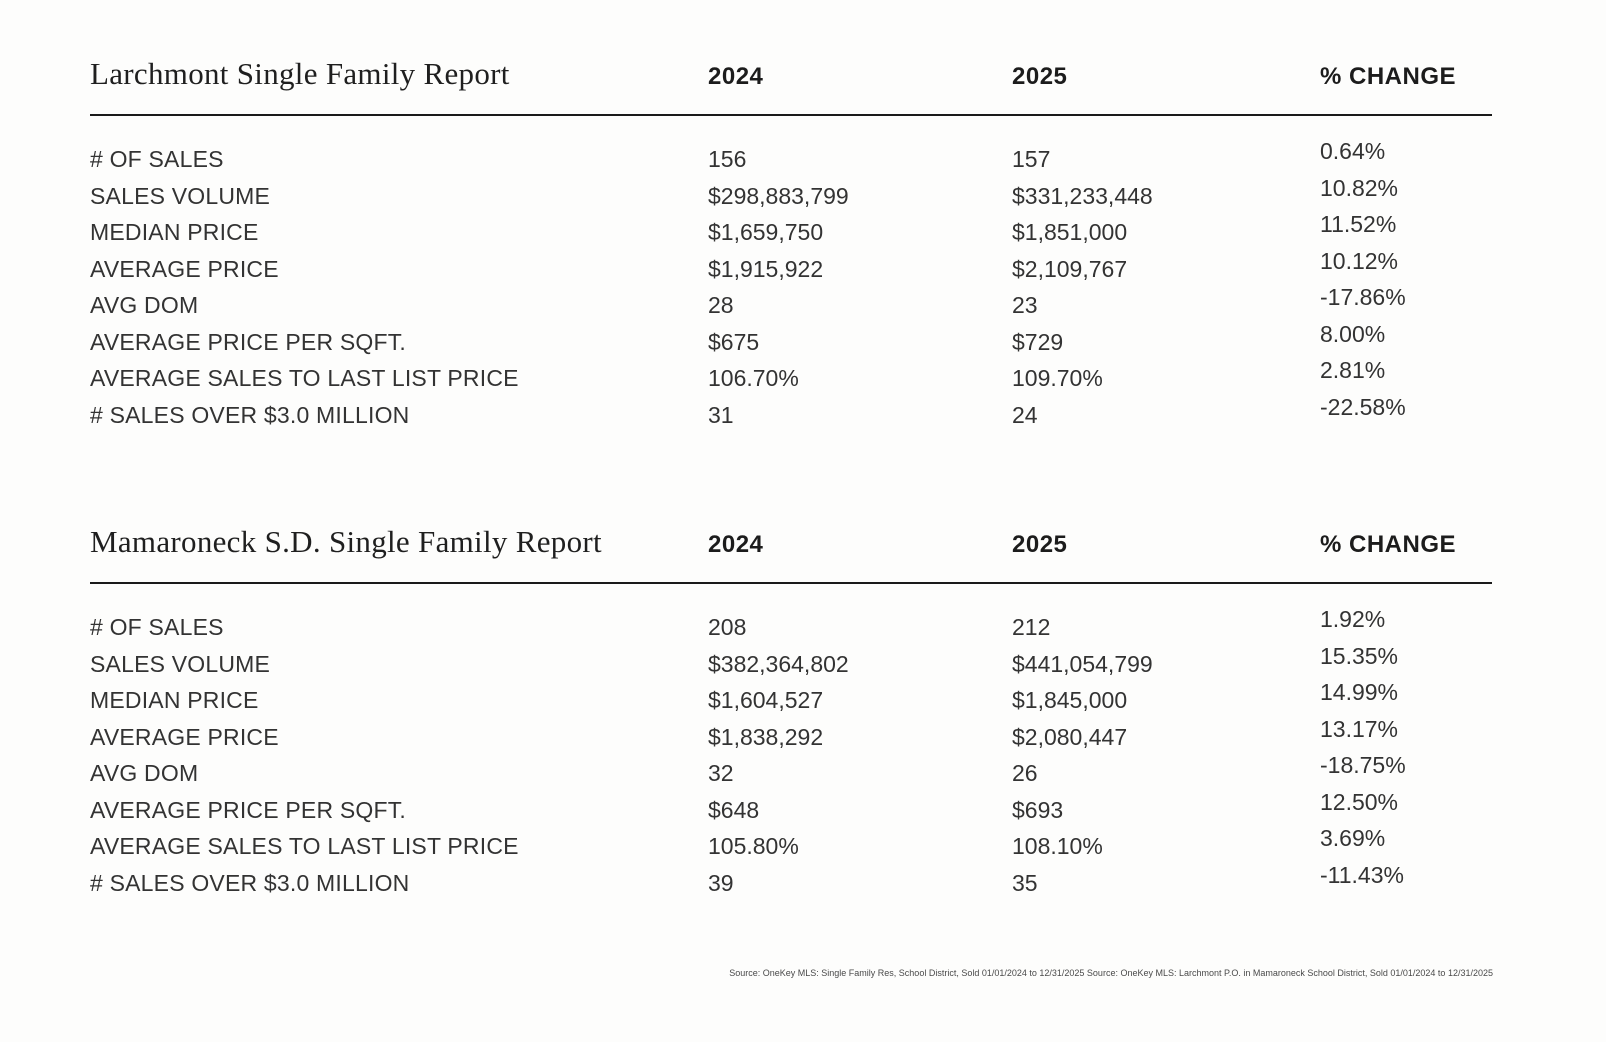 The image size is (1606, 1042). I want to click on value-change: 13.17%, so click(1359, 728).